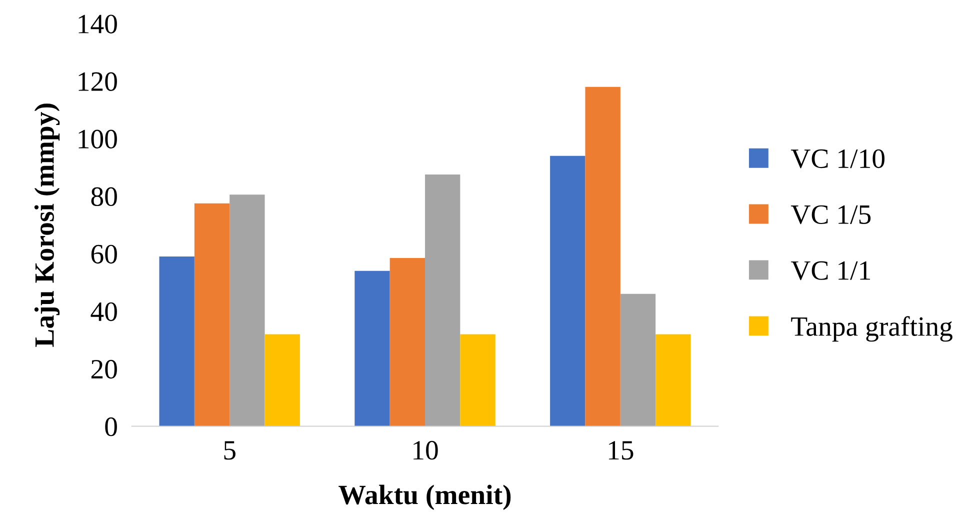  What do you see at coordinates (830, 270) in the screenshot?
I see `legend-label: VC 1/1` at bounding box center [830, 270].